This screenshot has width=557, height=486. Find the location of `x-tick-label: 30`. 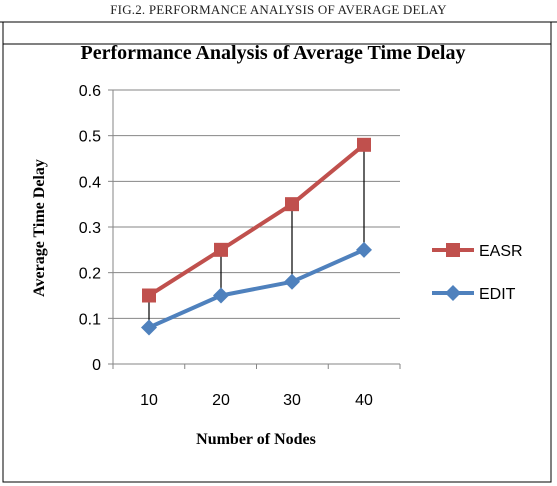

x-tick-label: 30 is located at coordinates (292, 400).